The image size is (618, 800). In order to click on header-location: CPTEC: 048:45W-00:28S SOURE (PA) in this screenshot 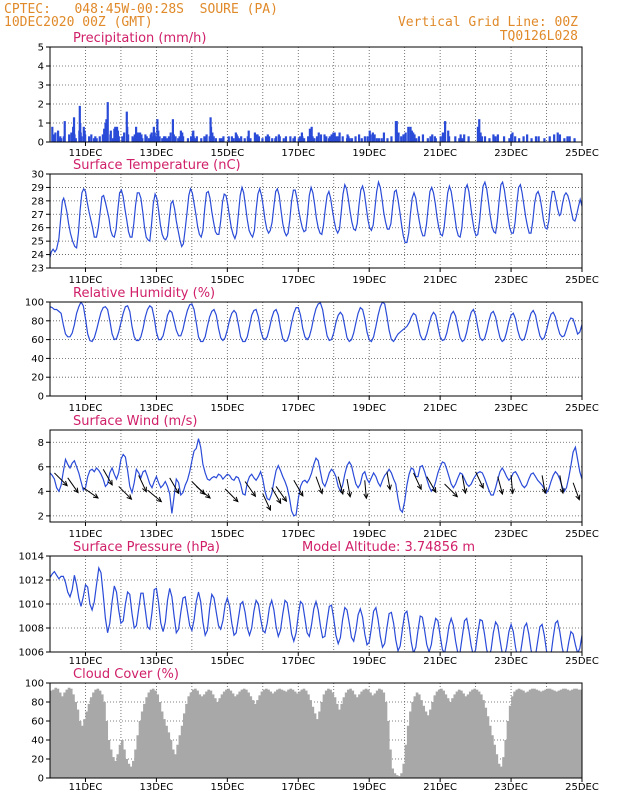, I will do `click(141, 9)`.